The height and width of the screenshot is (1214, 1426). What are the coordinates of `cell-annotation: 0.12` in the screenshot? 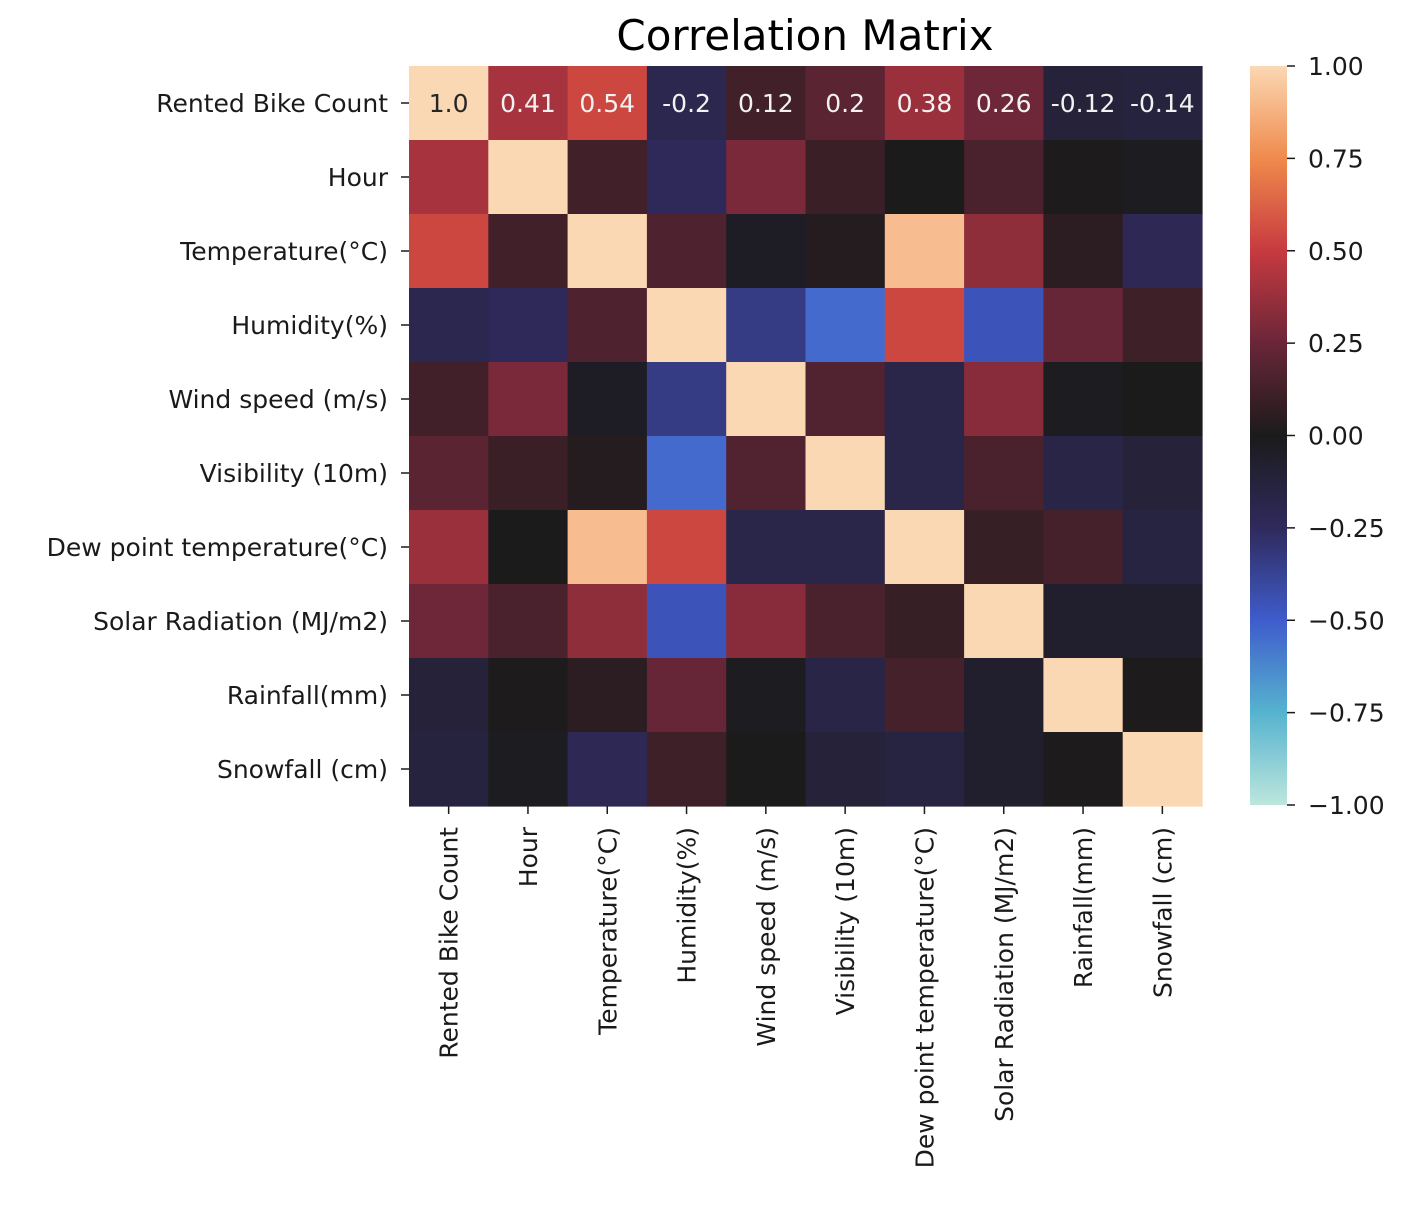 It's located at (766, 103).